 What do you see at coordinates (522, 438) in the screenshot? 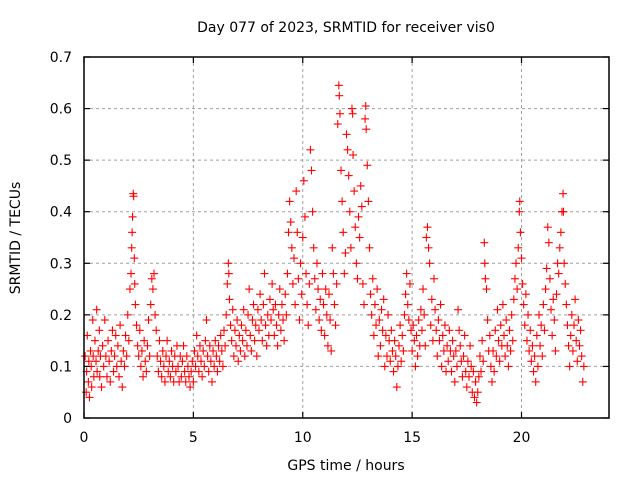
I see `x-tick-label: 20` at bounding box center [522, 438].